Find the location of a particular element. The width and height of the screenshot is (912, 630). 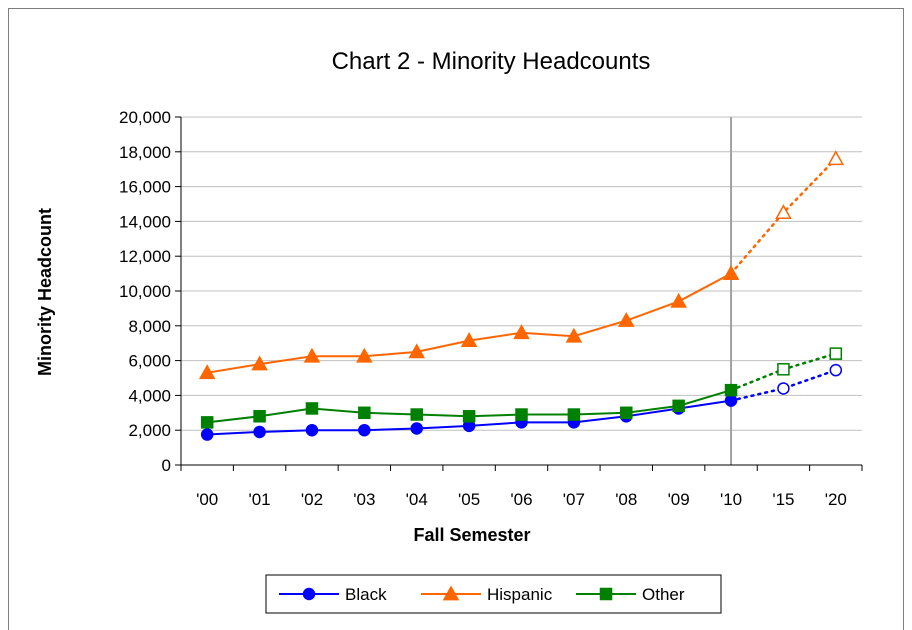

y-tick-label: 12,000 is located at coordinates (145, 256).